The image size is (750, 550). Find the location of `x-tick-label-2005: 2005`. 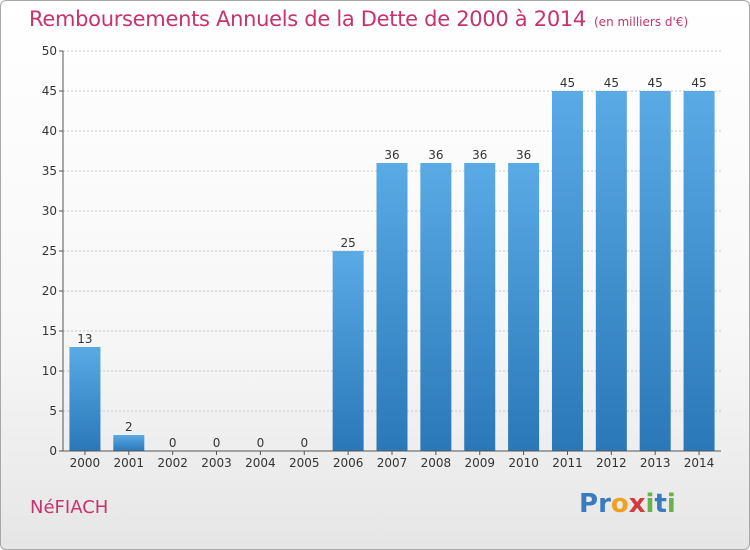

x-tick-label-2005: 2005 is located at coordinates (304, 463).